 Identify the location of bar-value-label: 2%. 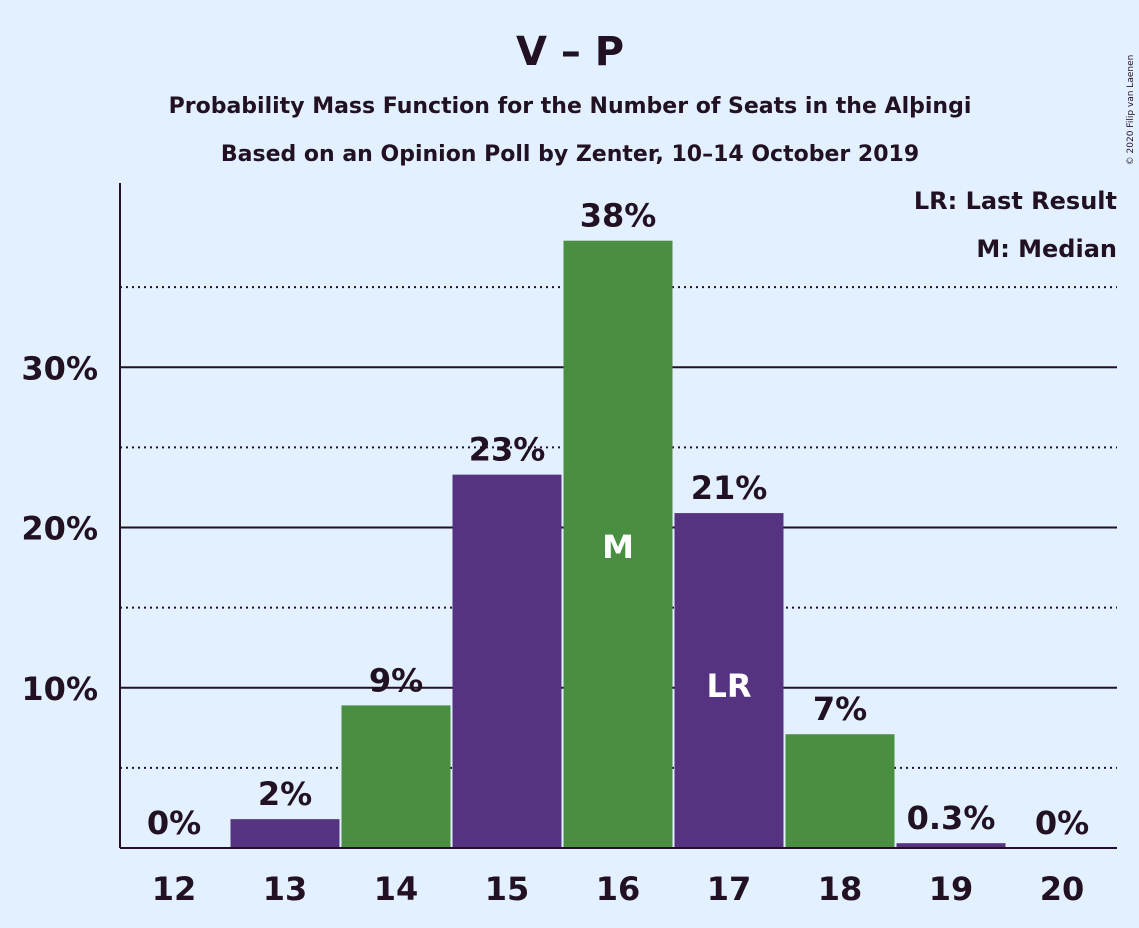
(285, 794).